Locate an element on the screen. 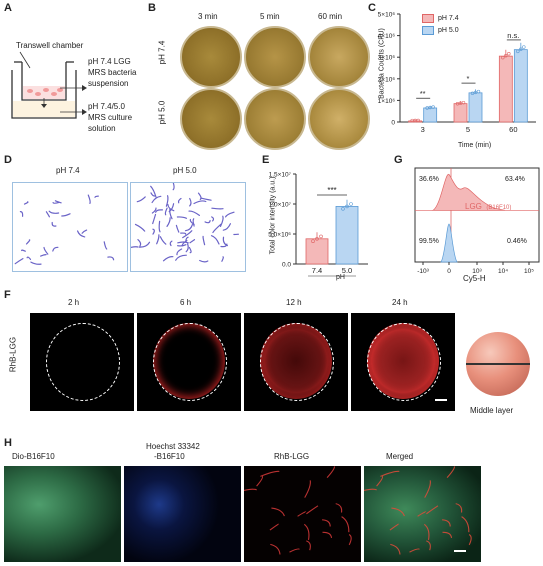 The image size is (543, 566). spheroid-image-12h is located at coordinates (296, 362).